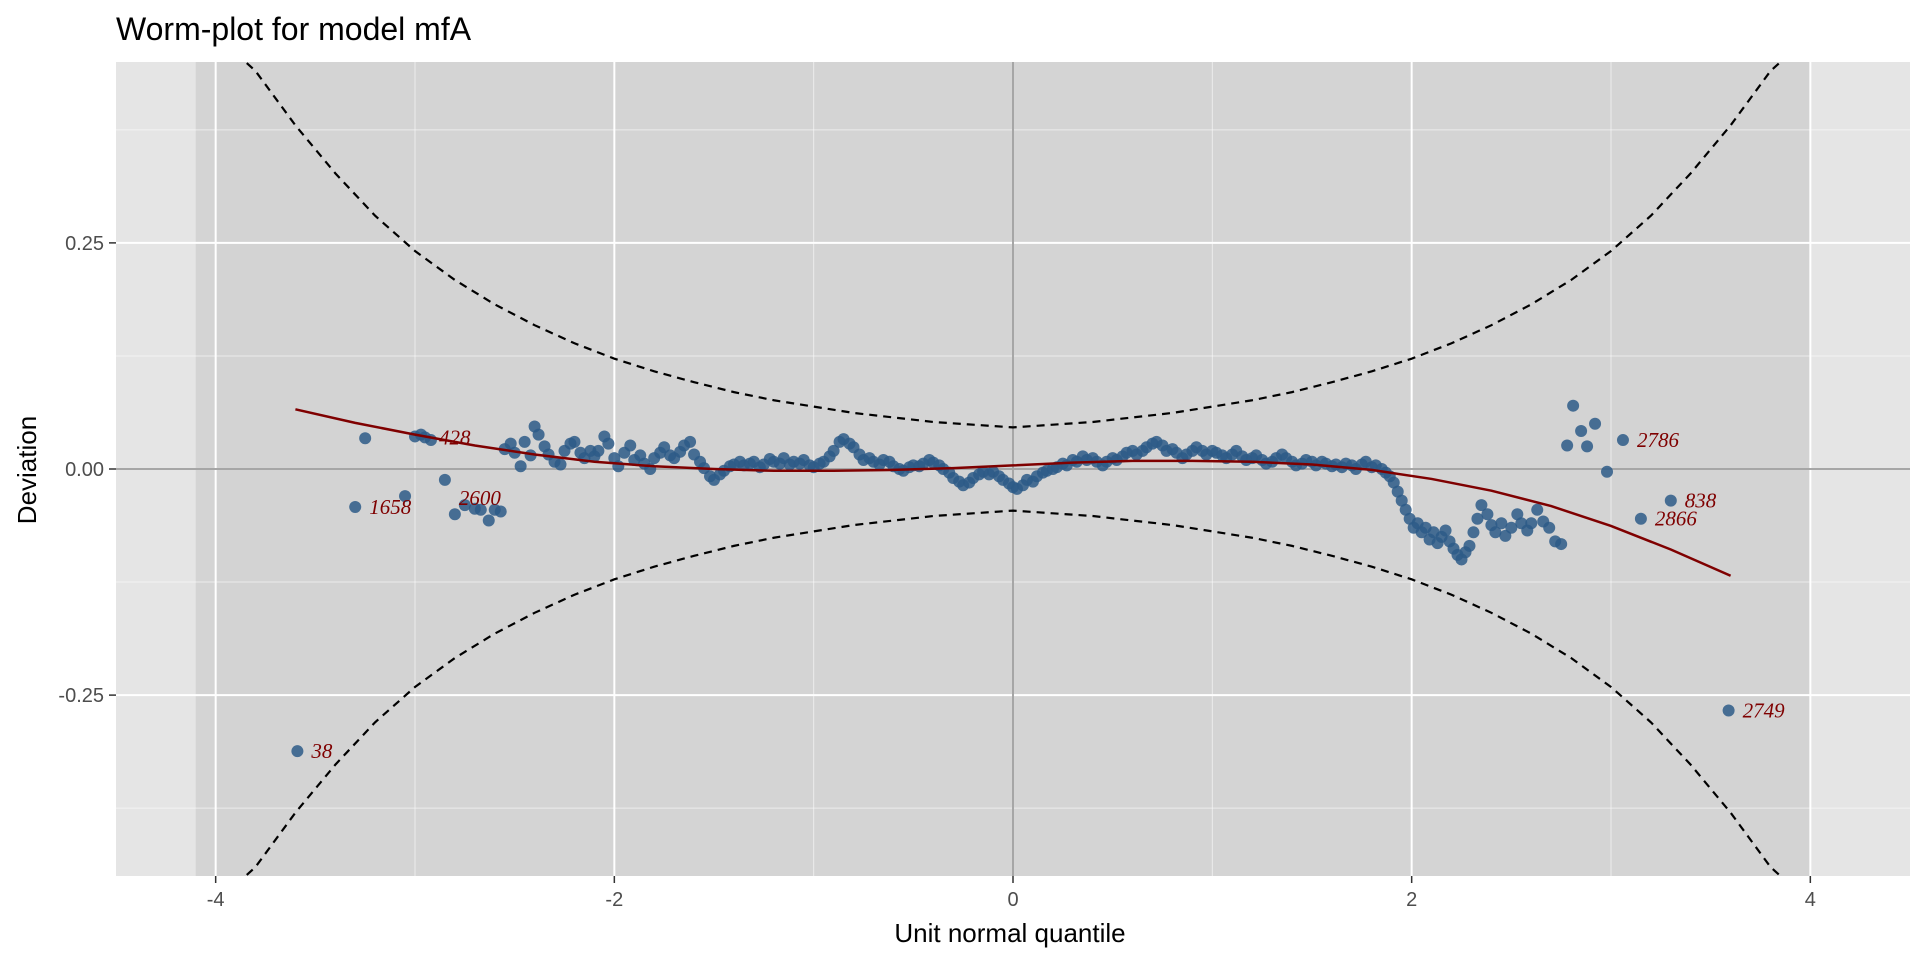  I want to click on point-label: 428, so click(455, 437).